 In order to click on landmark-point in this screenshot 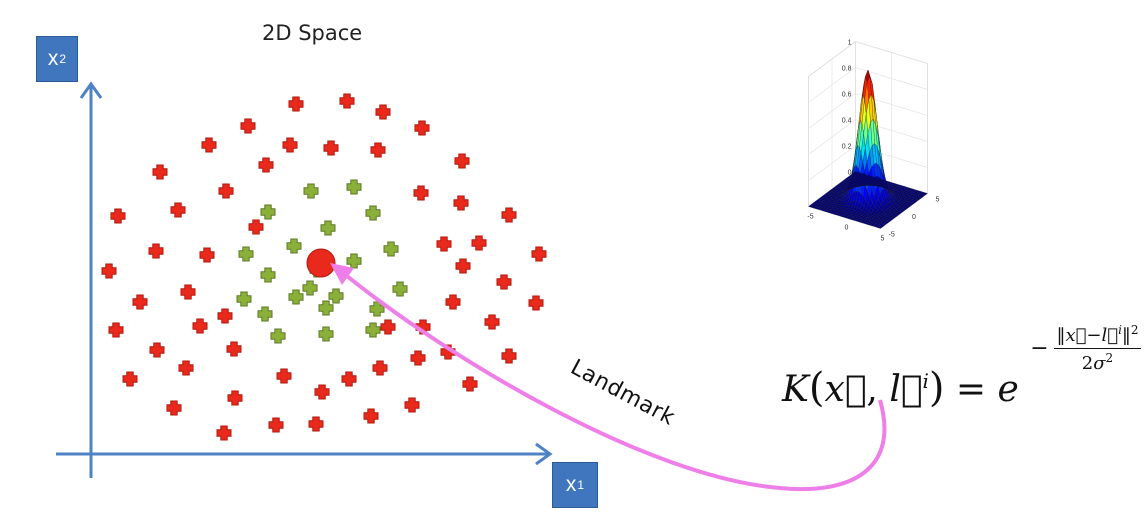, I will do `click(321, 263)`.